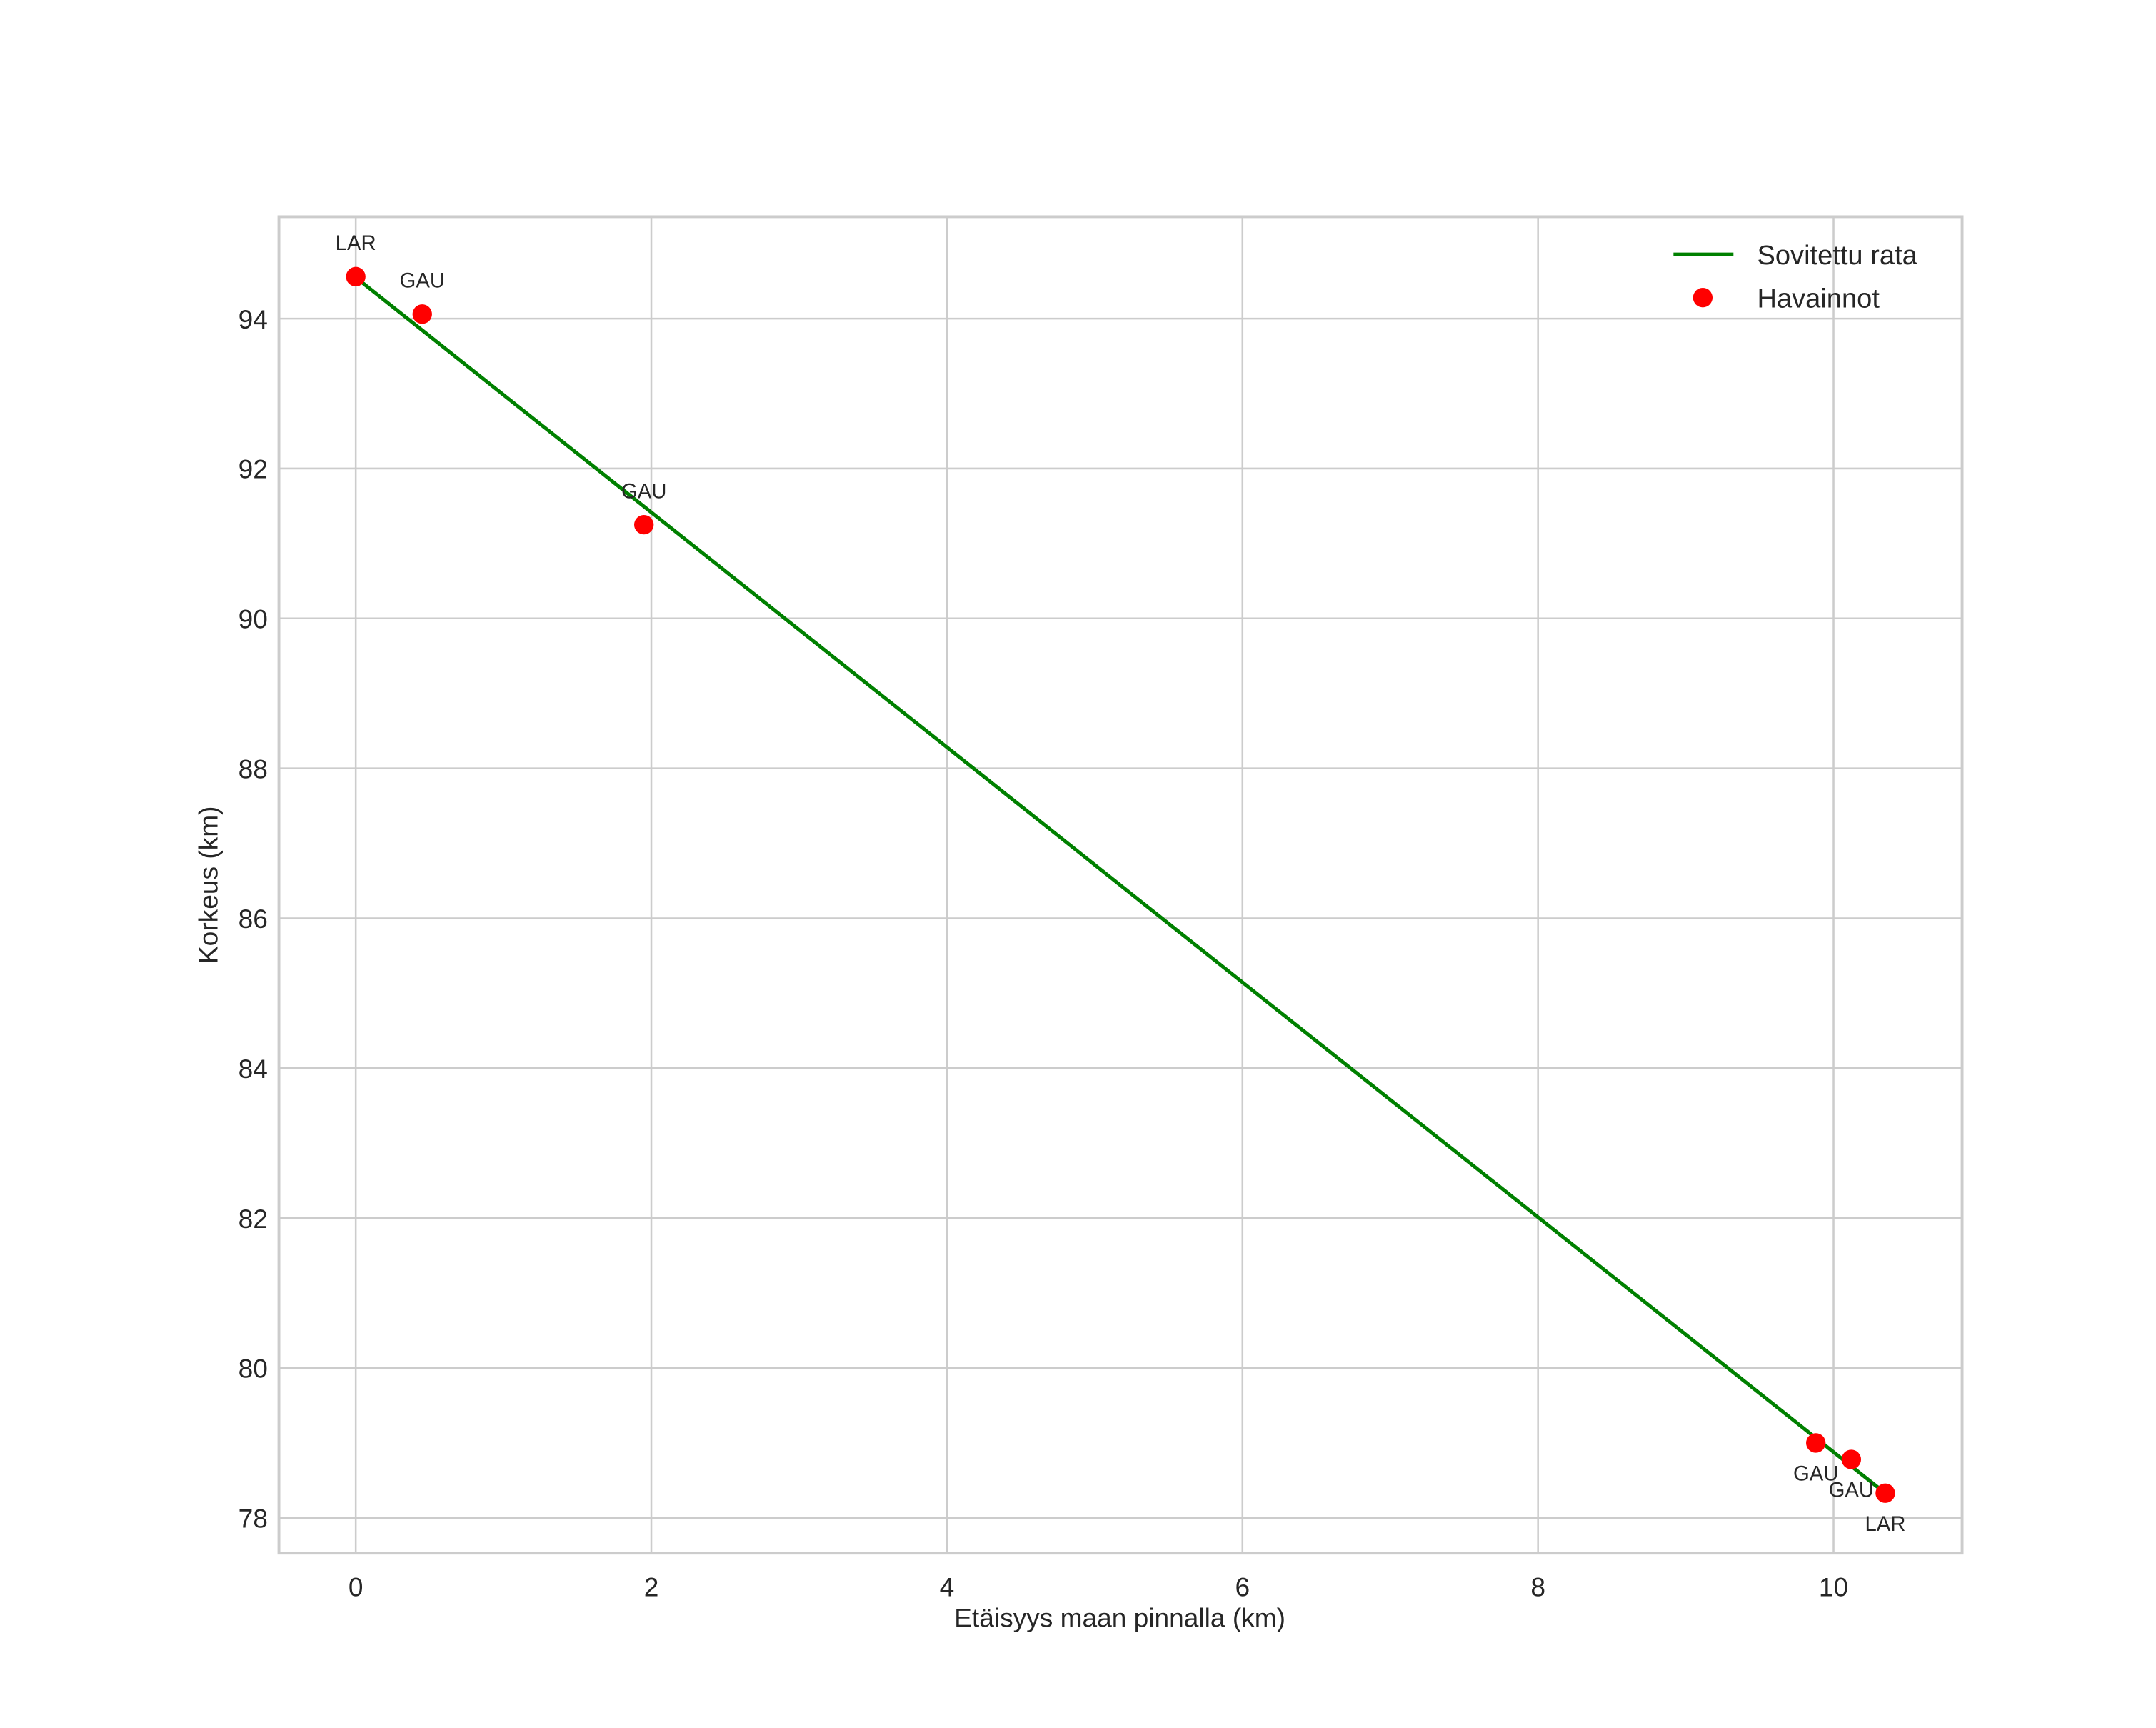 Image resolution: width=2156 pixels, height=1728 pixels. What do you see at coordinates (1819, 299) in the screenshot?
I see `legend-label-observations: Havainnot` at bounding box center [1819, 299].